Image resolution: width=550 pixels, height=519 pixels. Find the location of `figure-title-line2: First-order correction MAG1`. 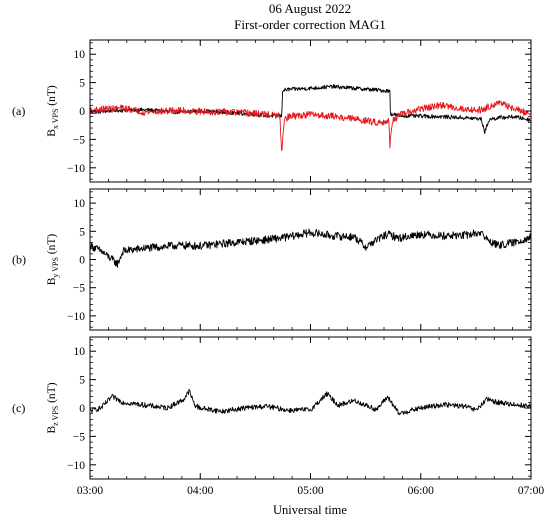

figure-title-line2: First-order correction MAG1 is located at coordinates (310, 24).